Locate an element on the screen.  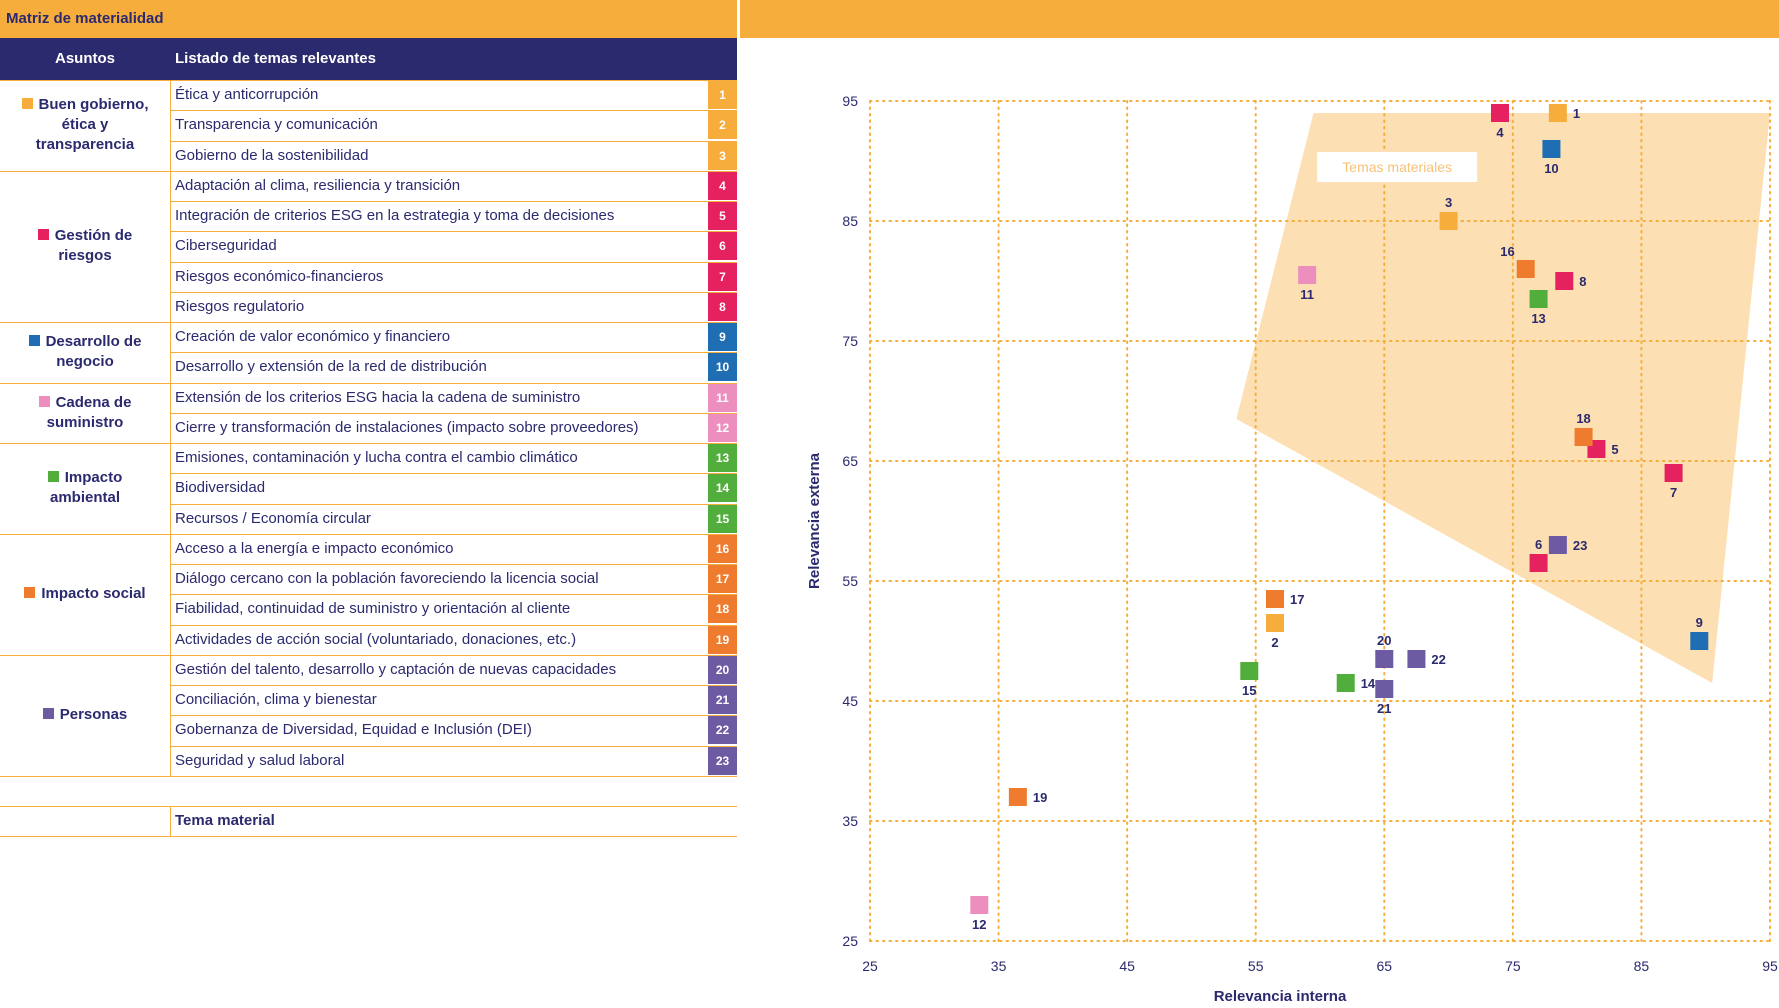
topic-number-badge: 18 is located at coordinates (722, 609).